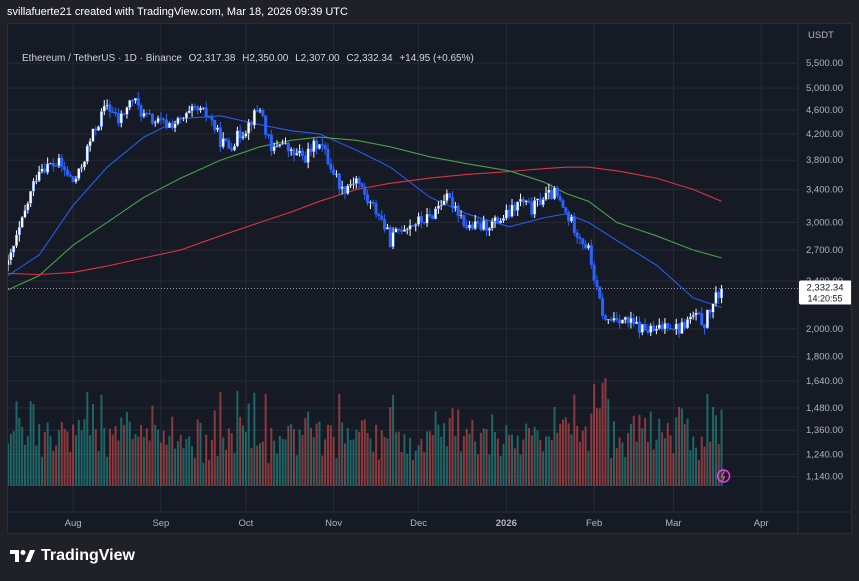  What do you see at coordinates (824, 455) in the screenshot?
I see `y-tick-label: 1,240.00` at bounding box center [824, 455].